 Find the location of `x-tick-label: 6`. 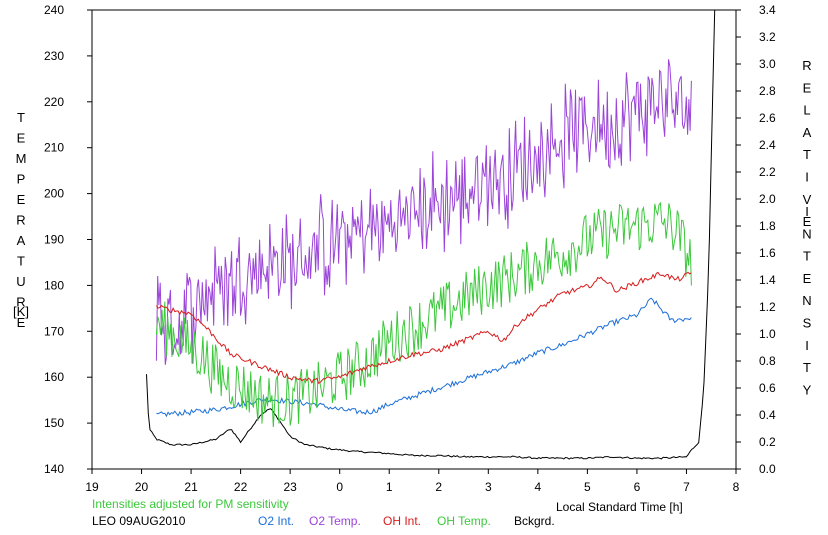

x-tick-label: 6 is located at coordinates (637, 487).